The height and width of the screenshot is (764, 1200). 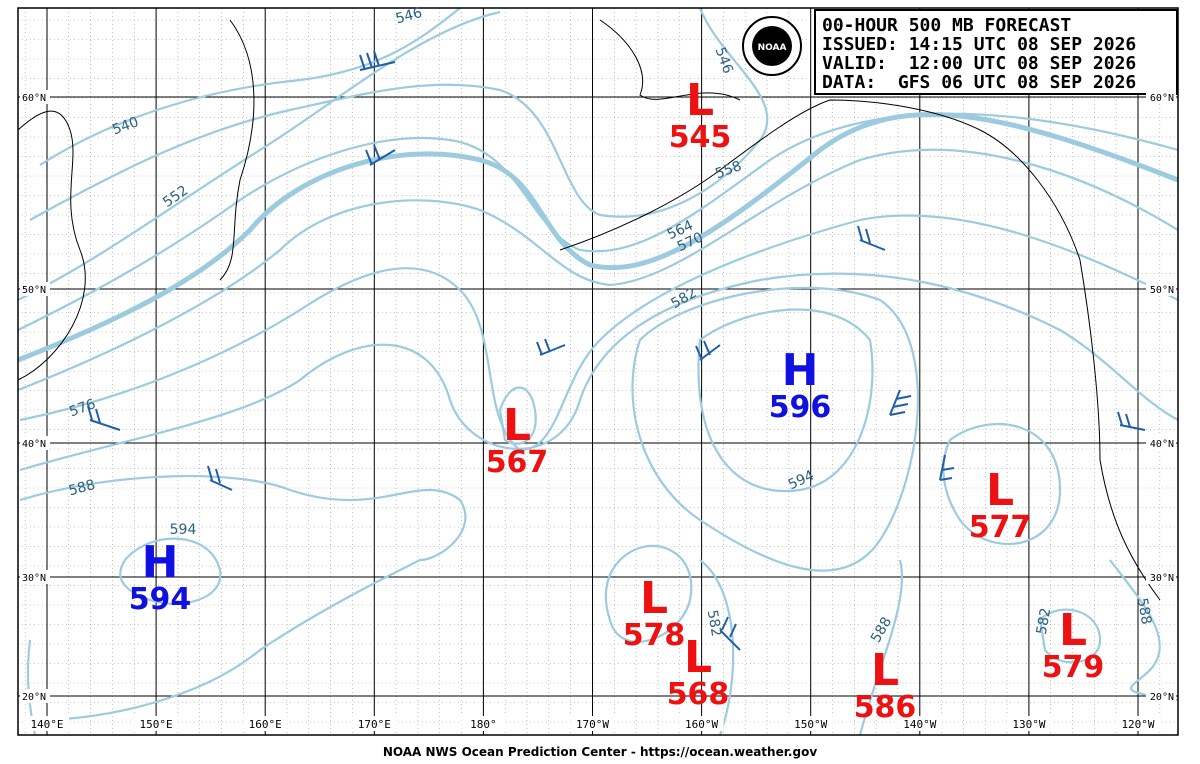 What do you see at coordinates (979, 63) in the screenshot?
I see `header-line: VALID: 12:00 UTC 08 SEP 2026` at bounding box center [979, 63].